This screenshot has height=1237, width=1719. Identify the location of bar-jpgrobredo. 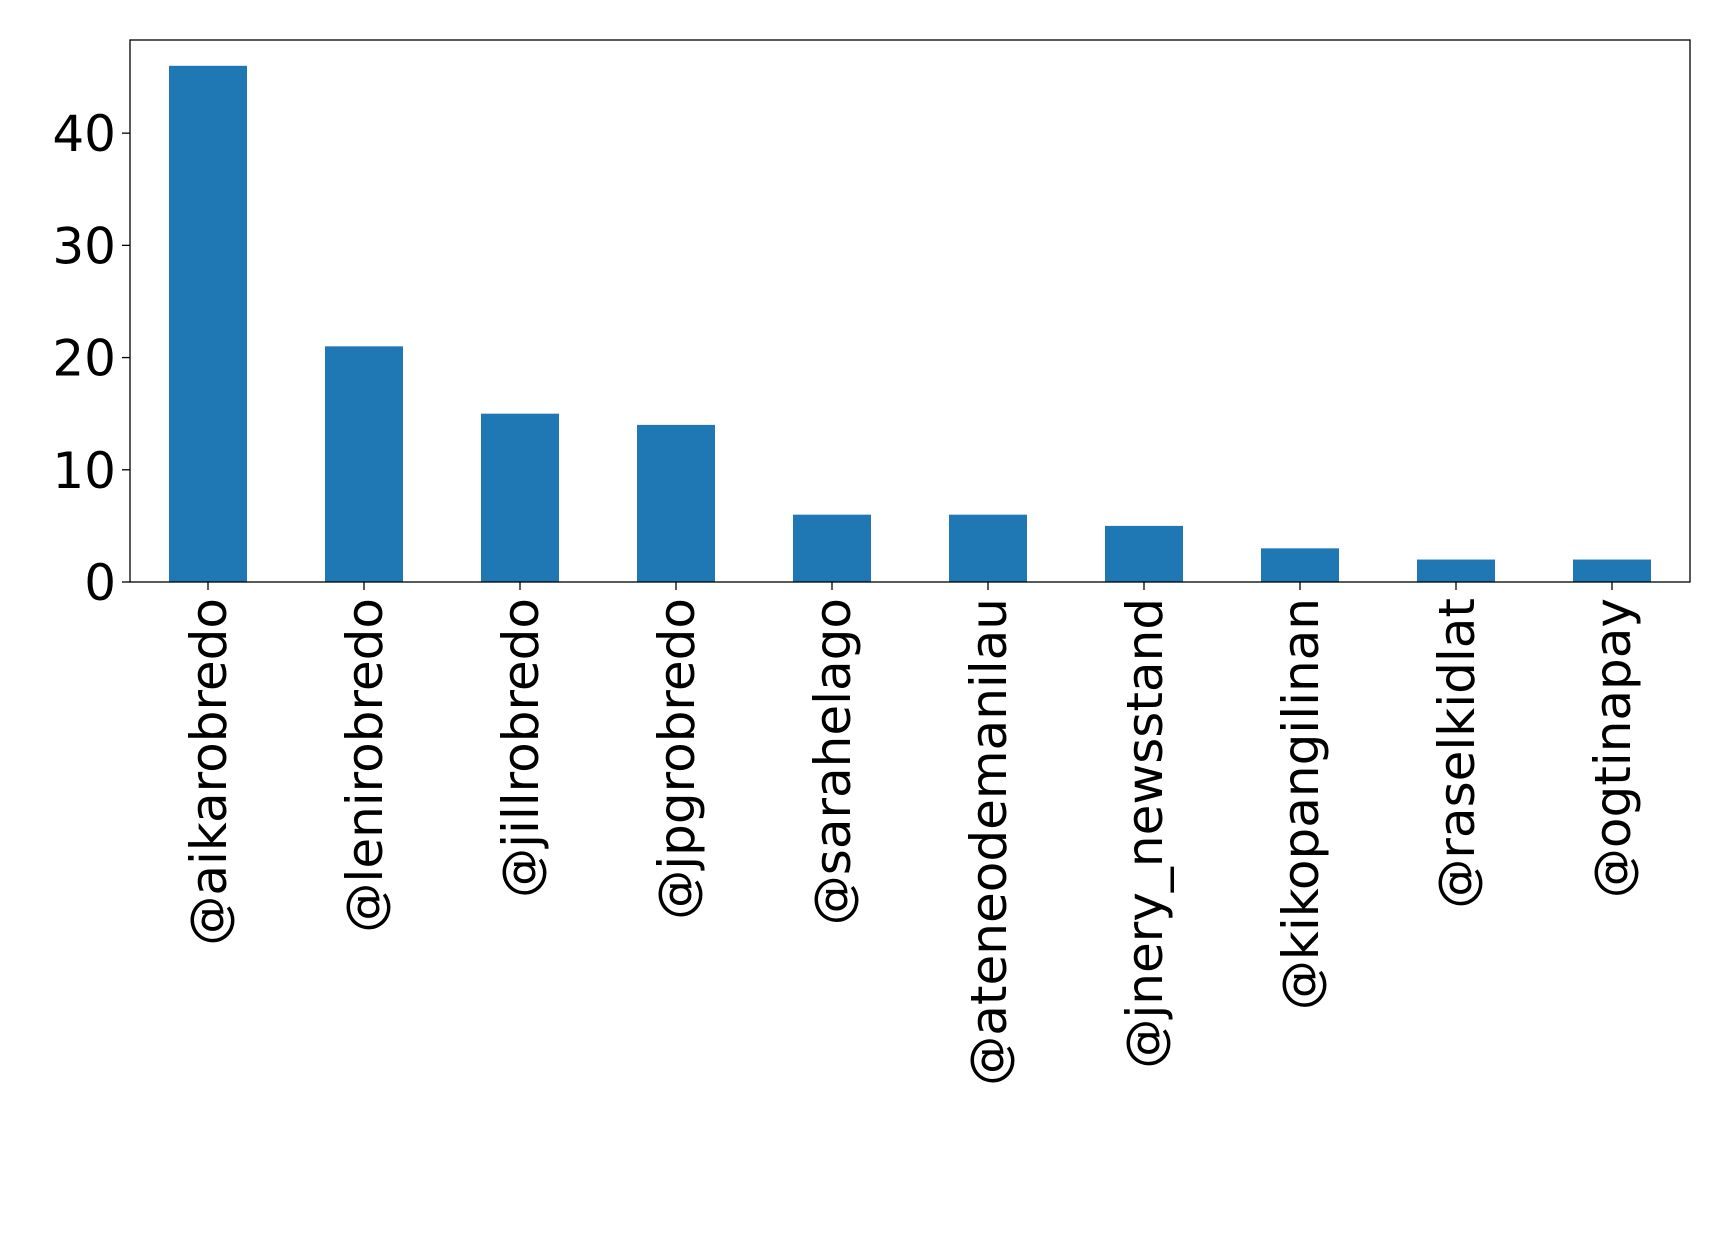
(676, 503).